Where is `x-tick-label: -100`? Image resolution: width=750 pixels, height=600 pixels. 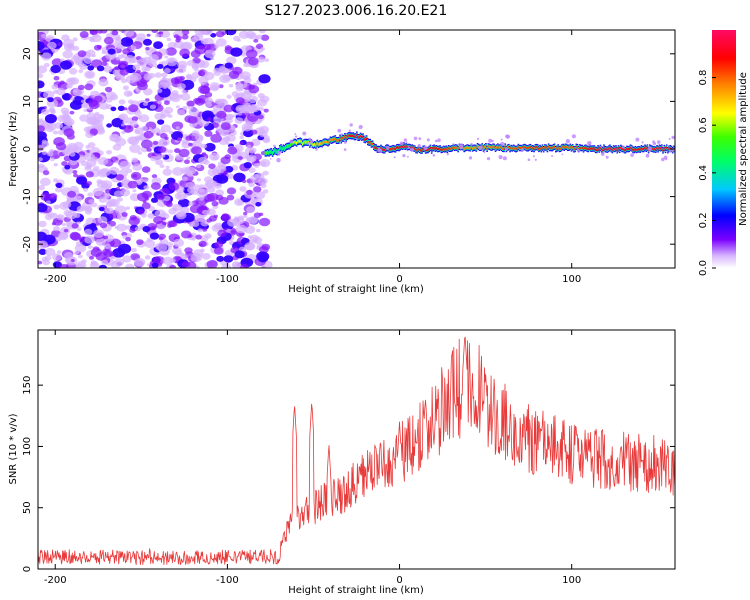 x-tick-label: -100 is located at coordinates (227, 279).